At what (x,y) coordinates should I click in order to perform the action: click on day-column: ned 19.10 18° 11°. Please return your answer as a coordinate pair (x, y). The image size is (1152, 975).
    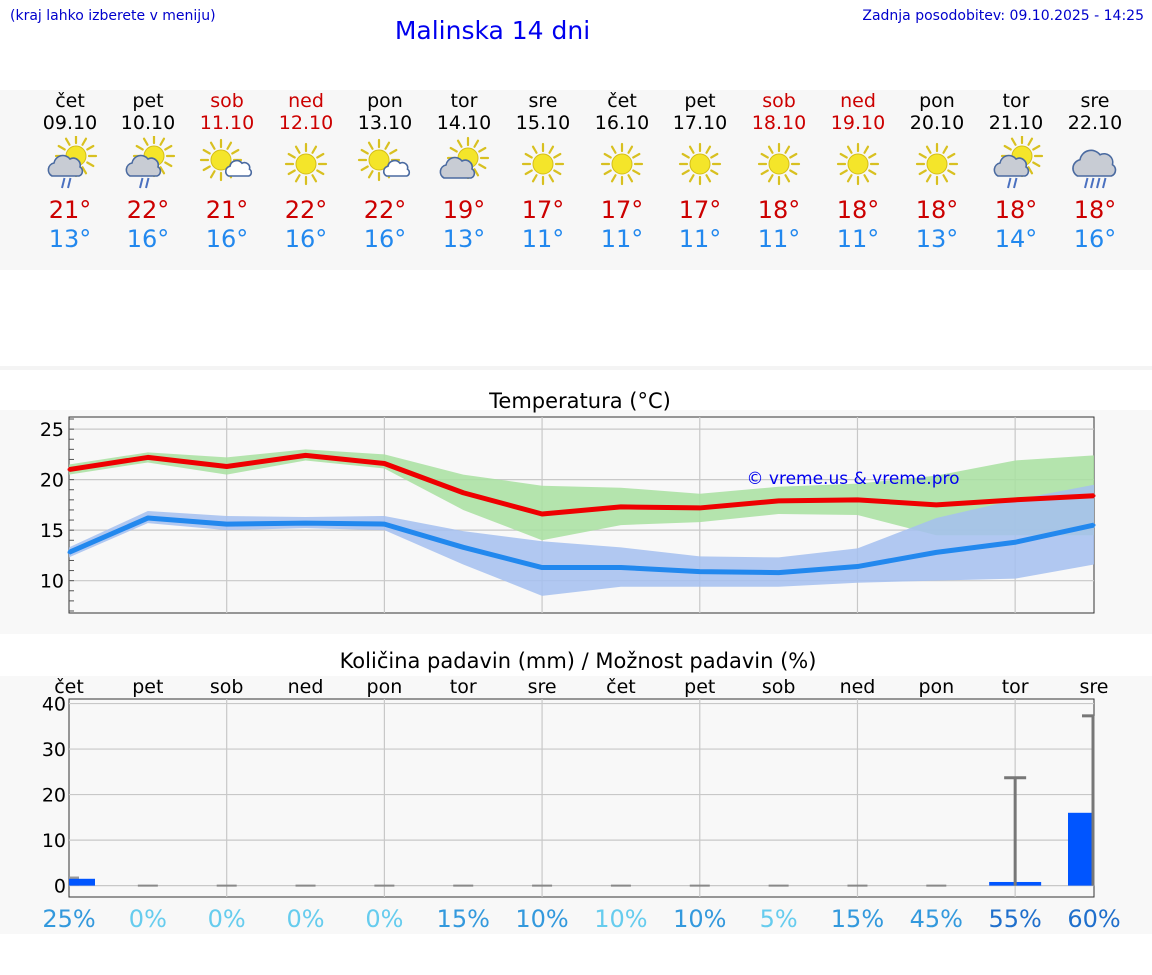
    Looking at the image, I should click on (858, 172).